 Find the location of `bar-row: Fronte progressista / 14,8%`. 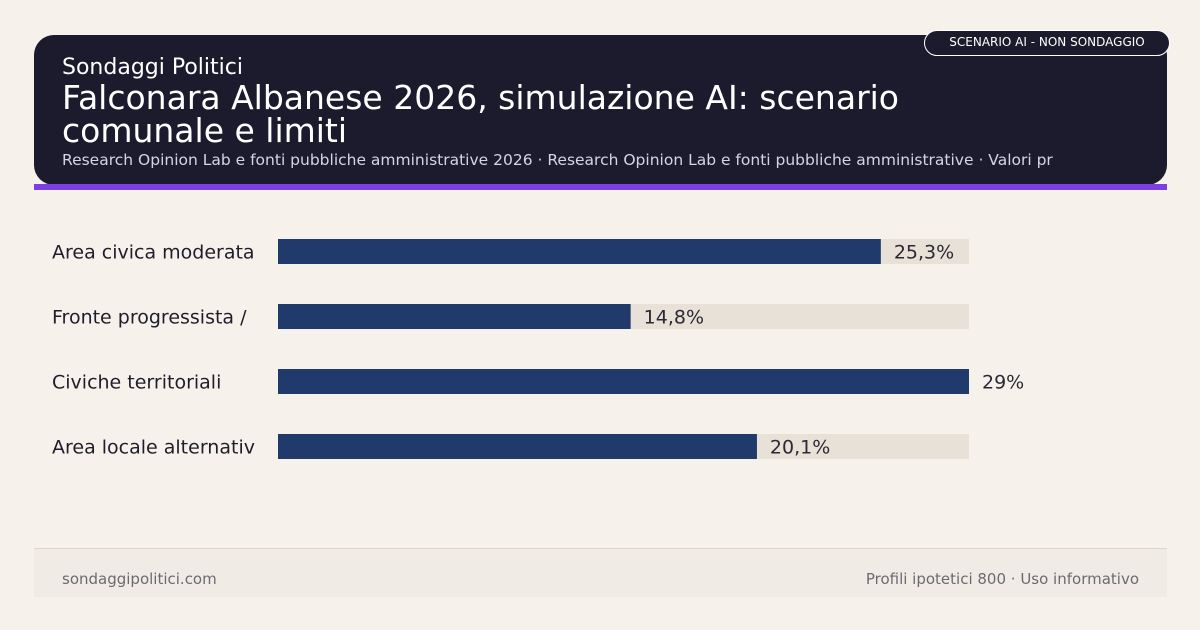

bar-row: Fronte progressista / 14,8% is located at coordinates (510, 316).